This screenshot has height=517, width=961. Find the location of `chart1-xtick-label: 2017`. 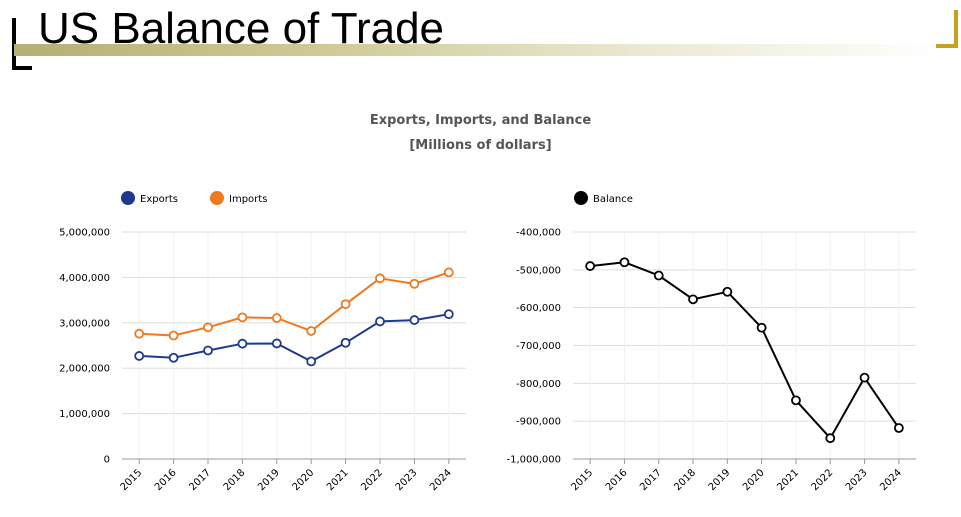

chart1-xtick-label: 2017 is located at coordinates (651, 480).